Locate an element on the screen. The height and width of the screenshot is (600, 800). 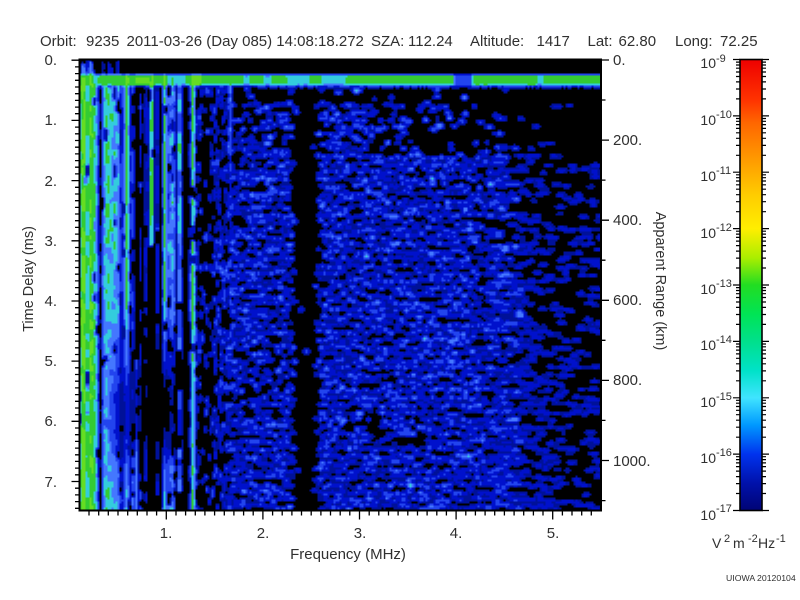
svg-text: -12 is located at coordinates (724, 228).